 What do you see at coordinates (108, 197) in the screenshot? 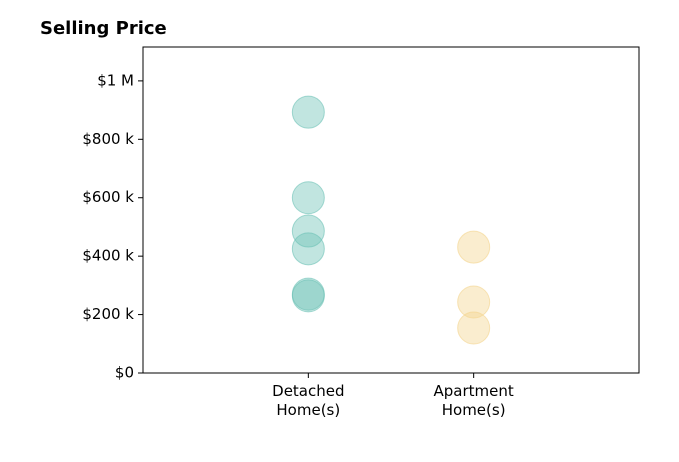
I see `y-tick-label: $600 k` at bounding box center [108, 197].